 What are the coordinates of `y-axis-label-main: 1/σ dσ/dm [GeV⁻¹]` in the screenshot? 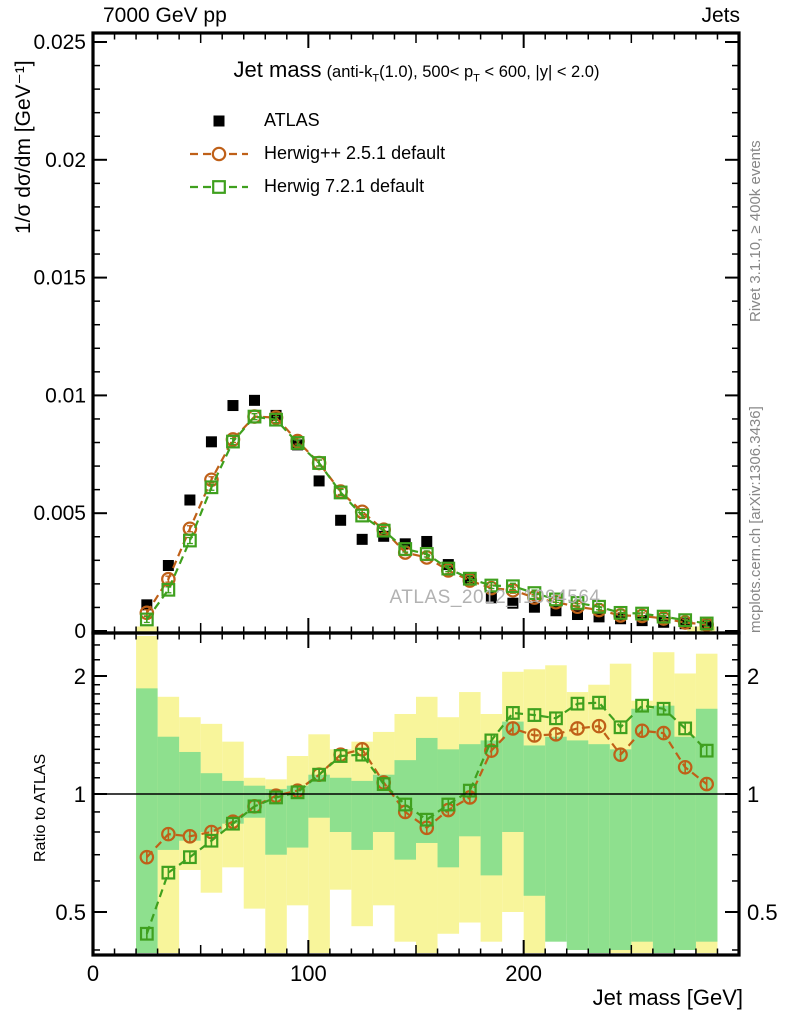 It's located at (23, 147).